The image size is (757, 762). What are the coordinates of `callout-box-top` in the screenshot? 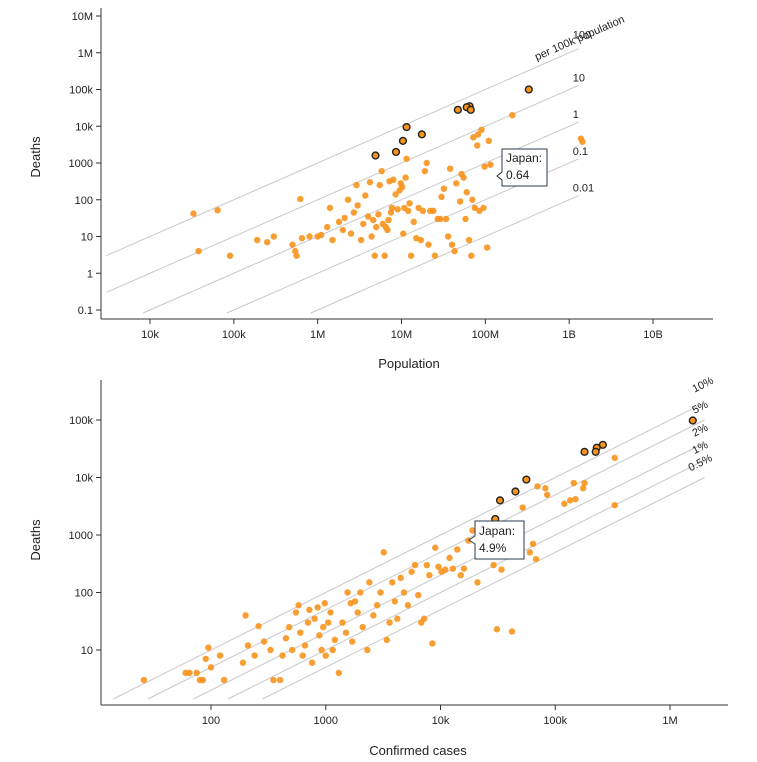 It's located at (522, 167).